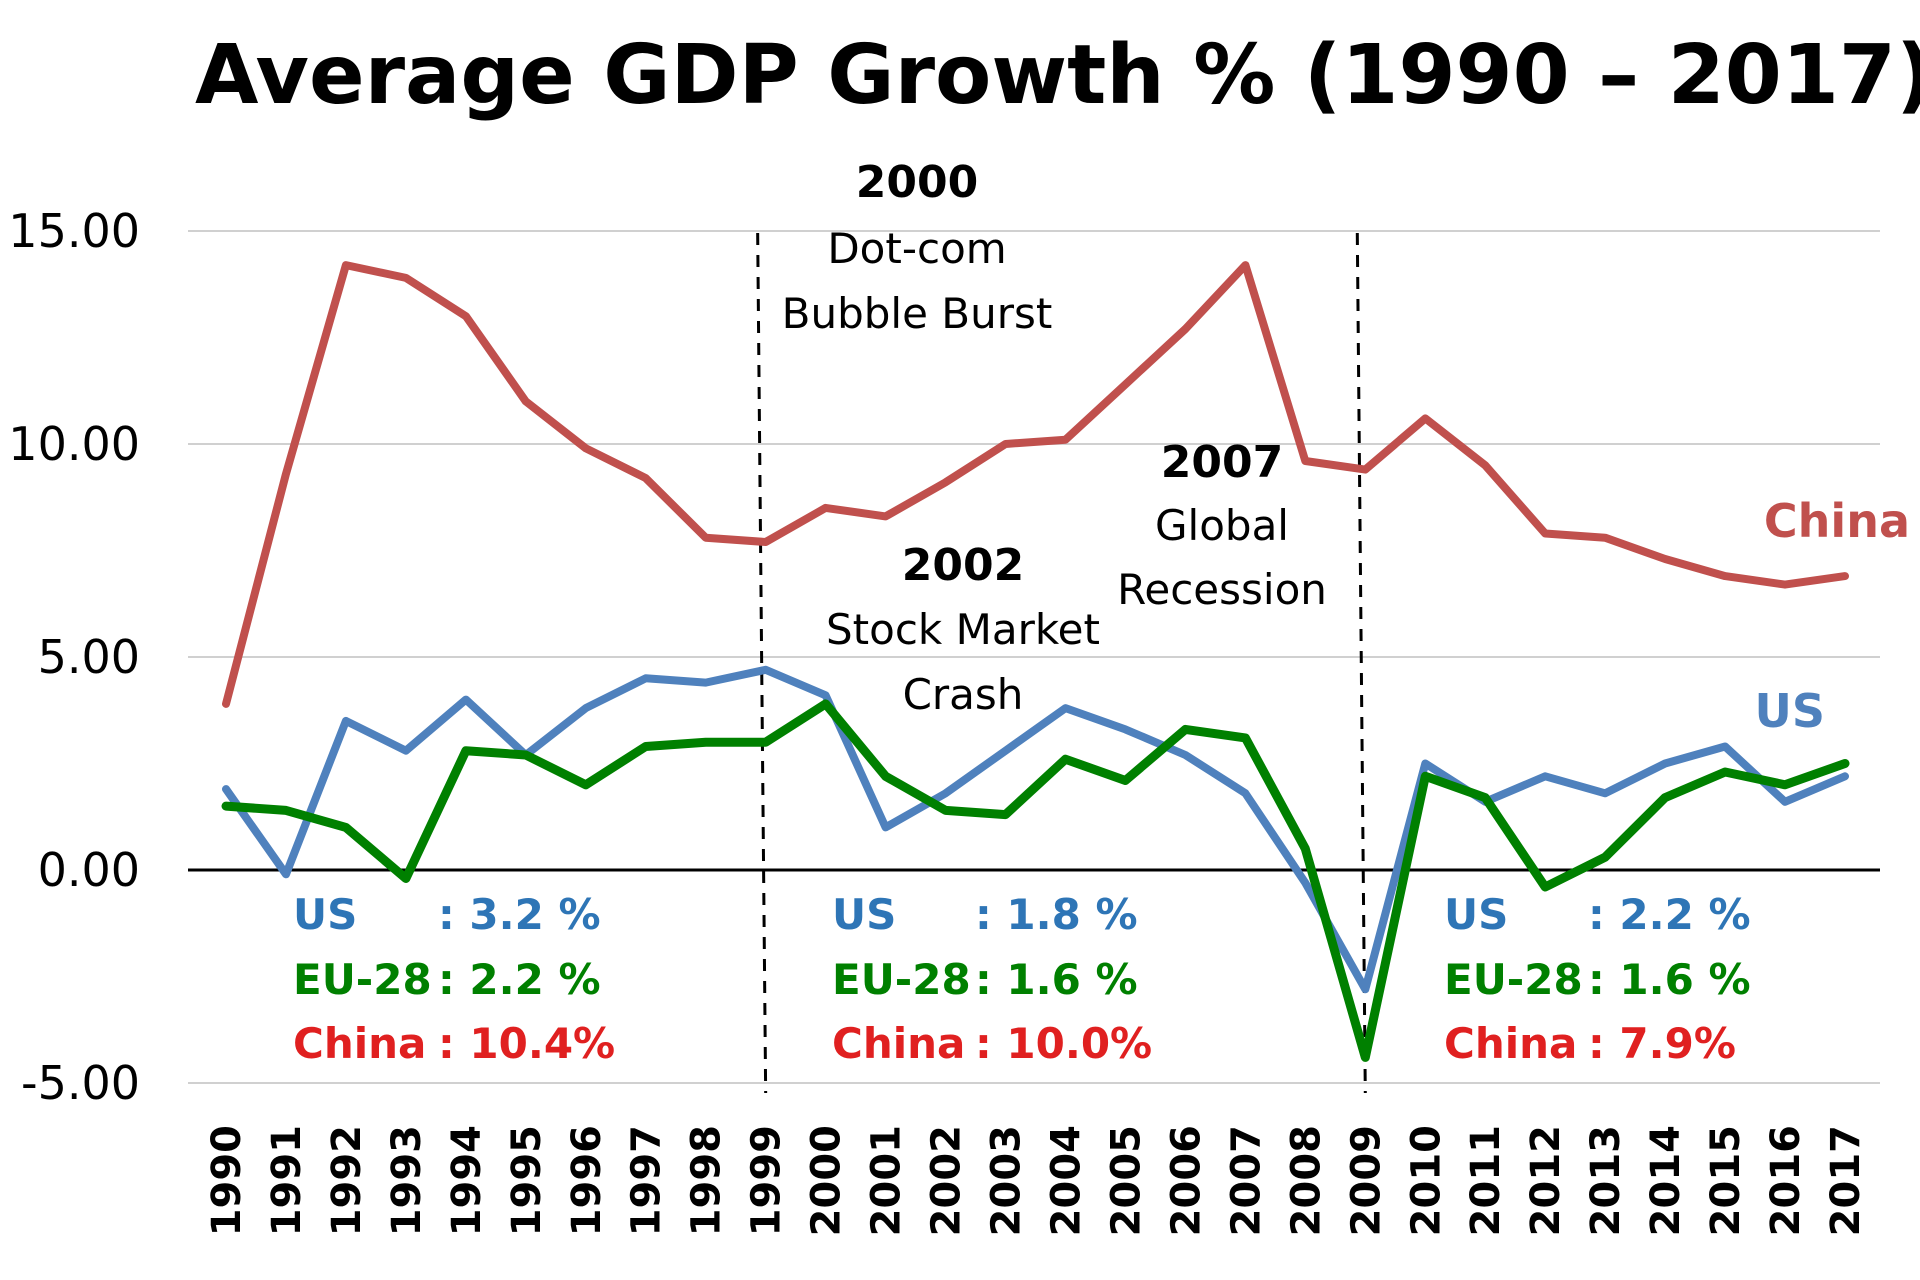  I want to click on x-tick-label: 1993, so click(407, 1180).